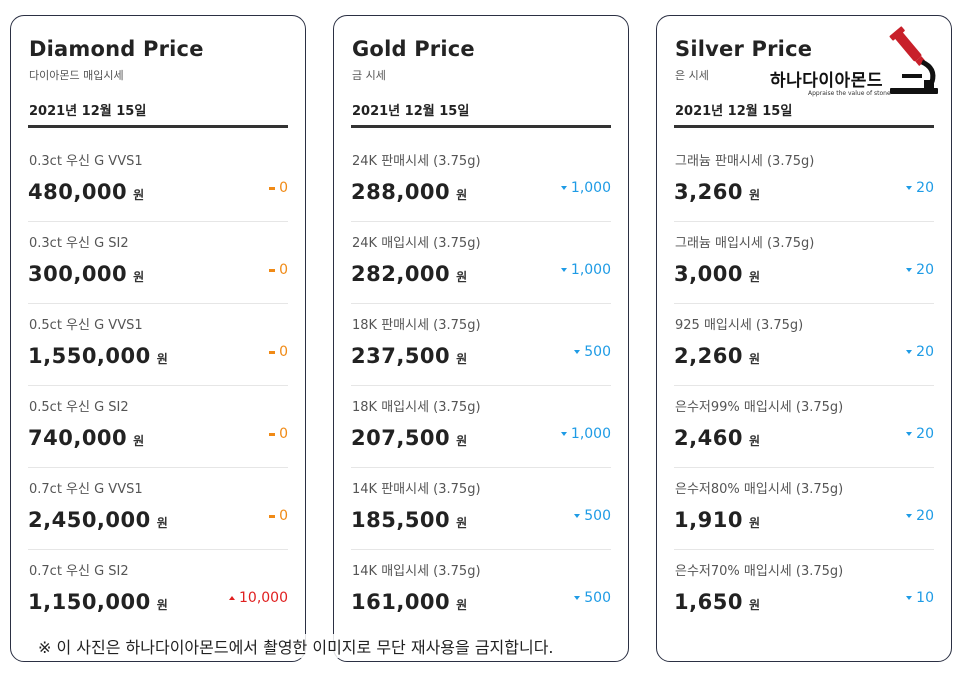 The image size is (966, 676). Describe the element at coordinates (913, 60) in the screenshot. I see `microscope-icon` at that location.